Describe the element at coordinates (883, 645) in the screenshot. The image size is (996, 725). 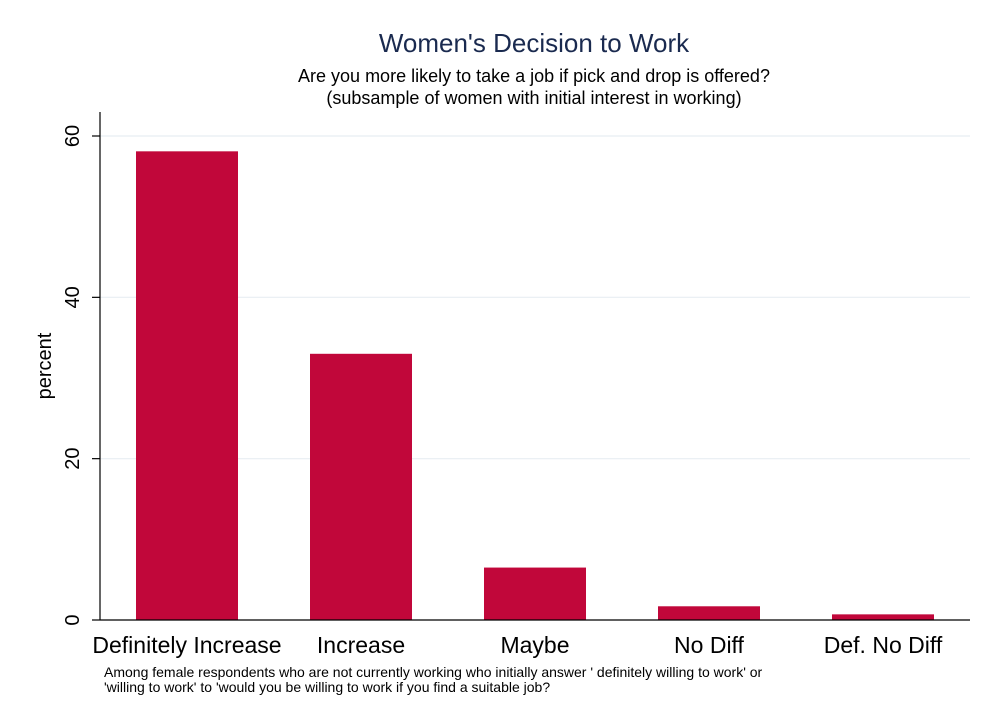
I see `x-category-label: Def. No Diff` at that location.